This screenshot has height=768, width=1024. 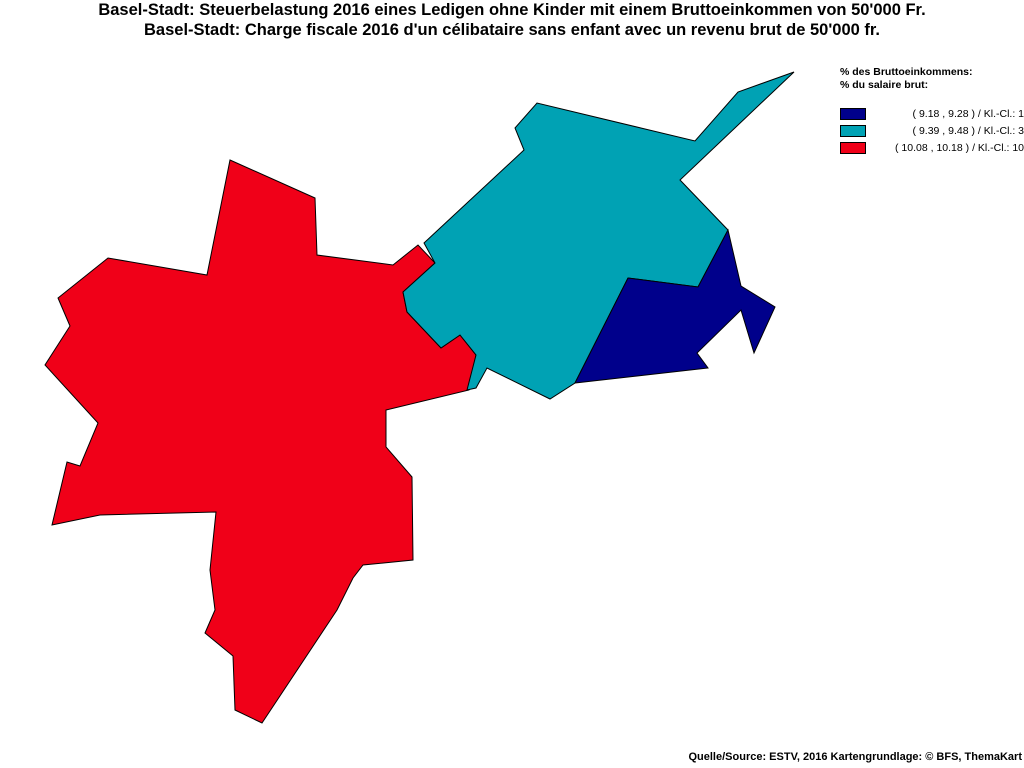 I want to click on legend-heading-german: % des Bruttoeinkommens:, so click(x=906, y=72).